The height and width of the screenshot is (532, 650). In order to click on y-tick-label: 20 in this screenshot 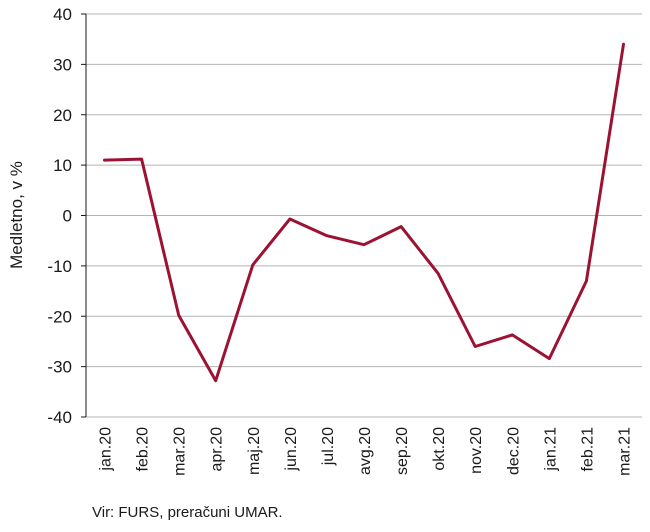, I will do `click(62, 115)`.